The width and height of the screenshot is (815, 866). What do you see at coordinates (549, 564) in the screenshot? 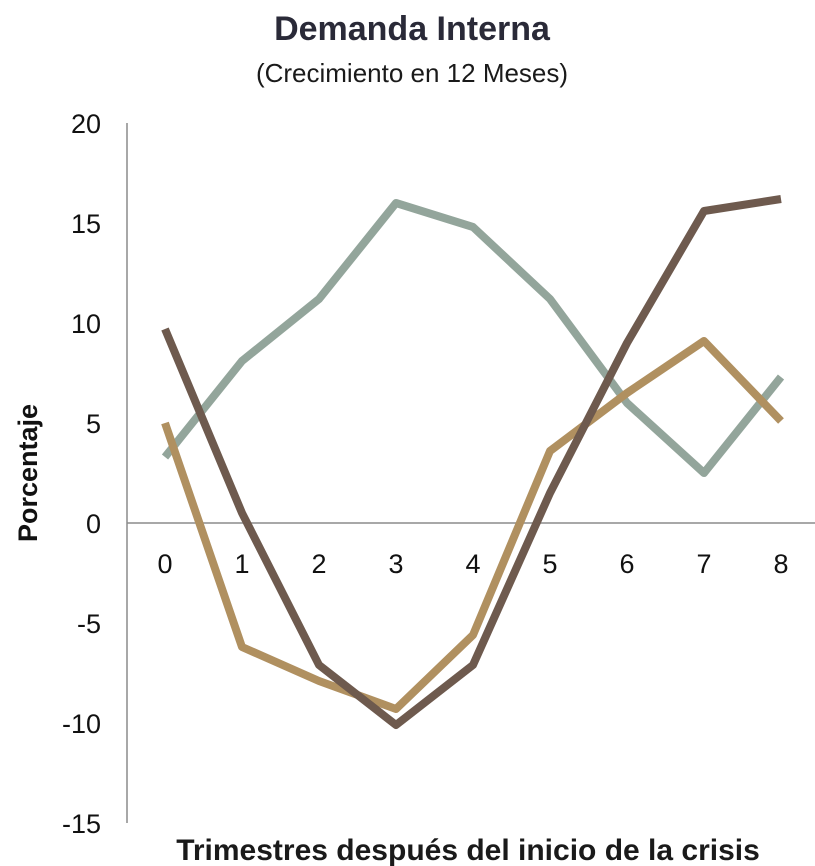
I see `x-tick-label: 5` at bounding box center [549, 564].